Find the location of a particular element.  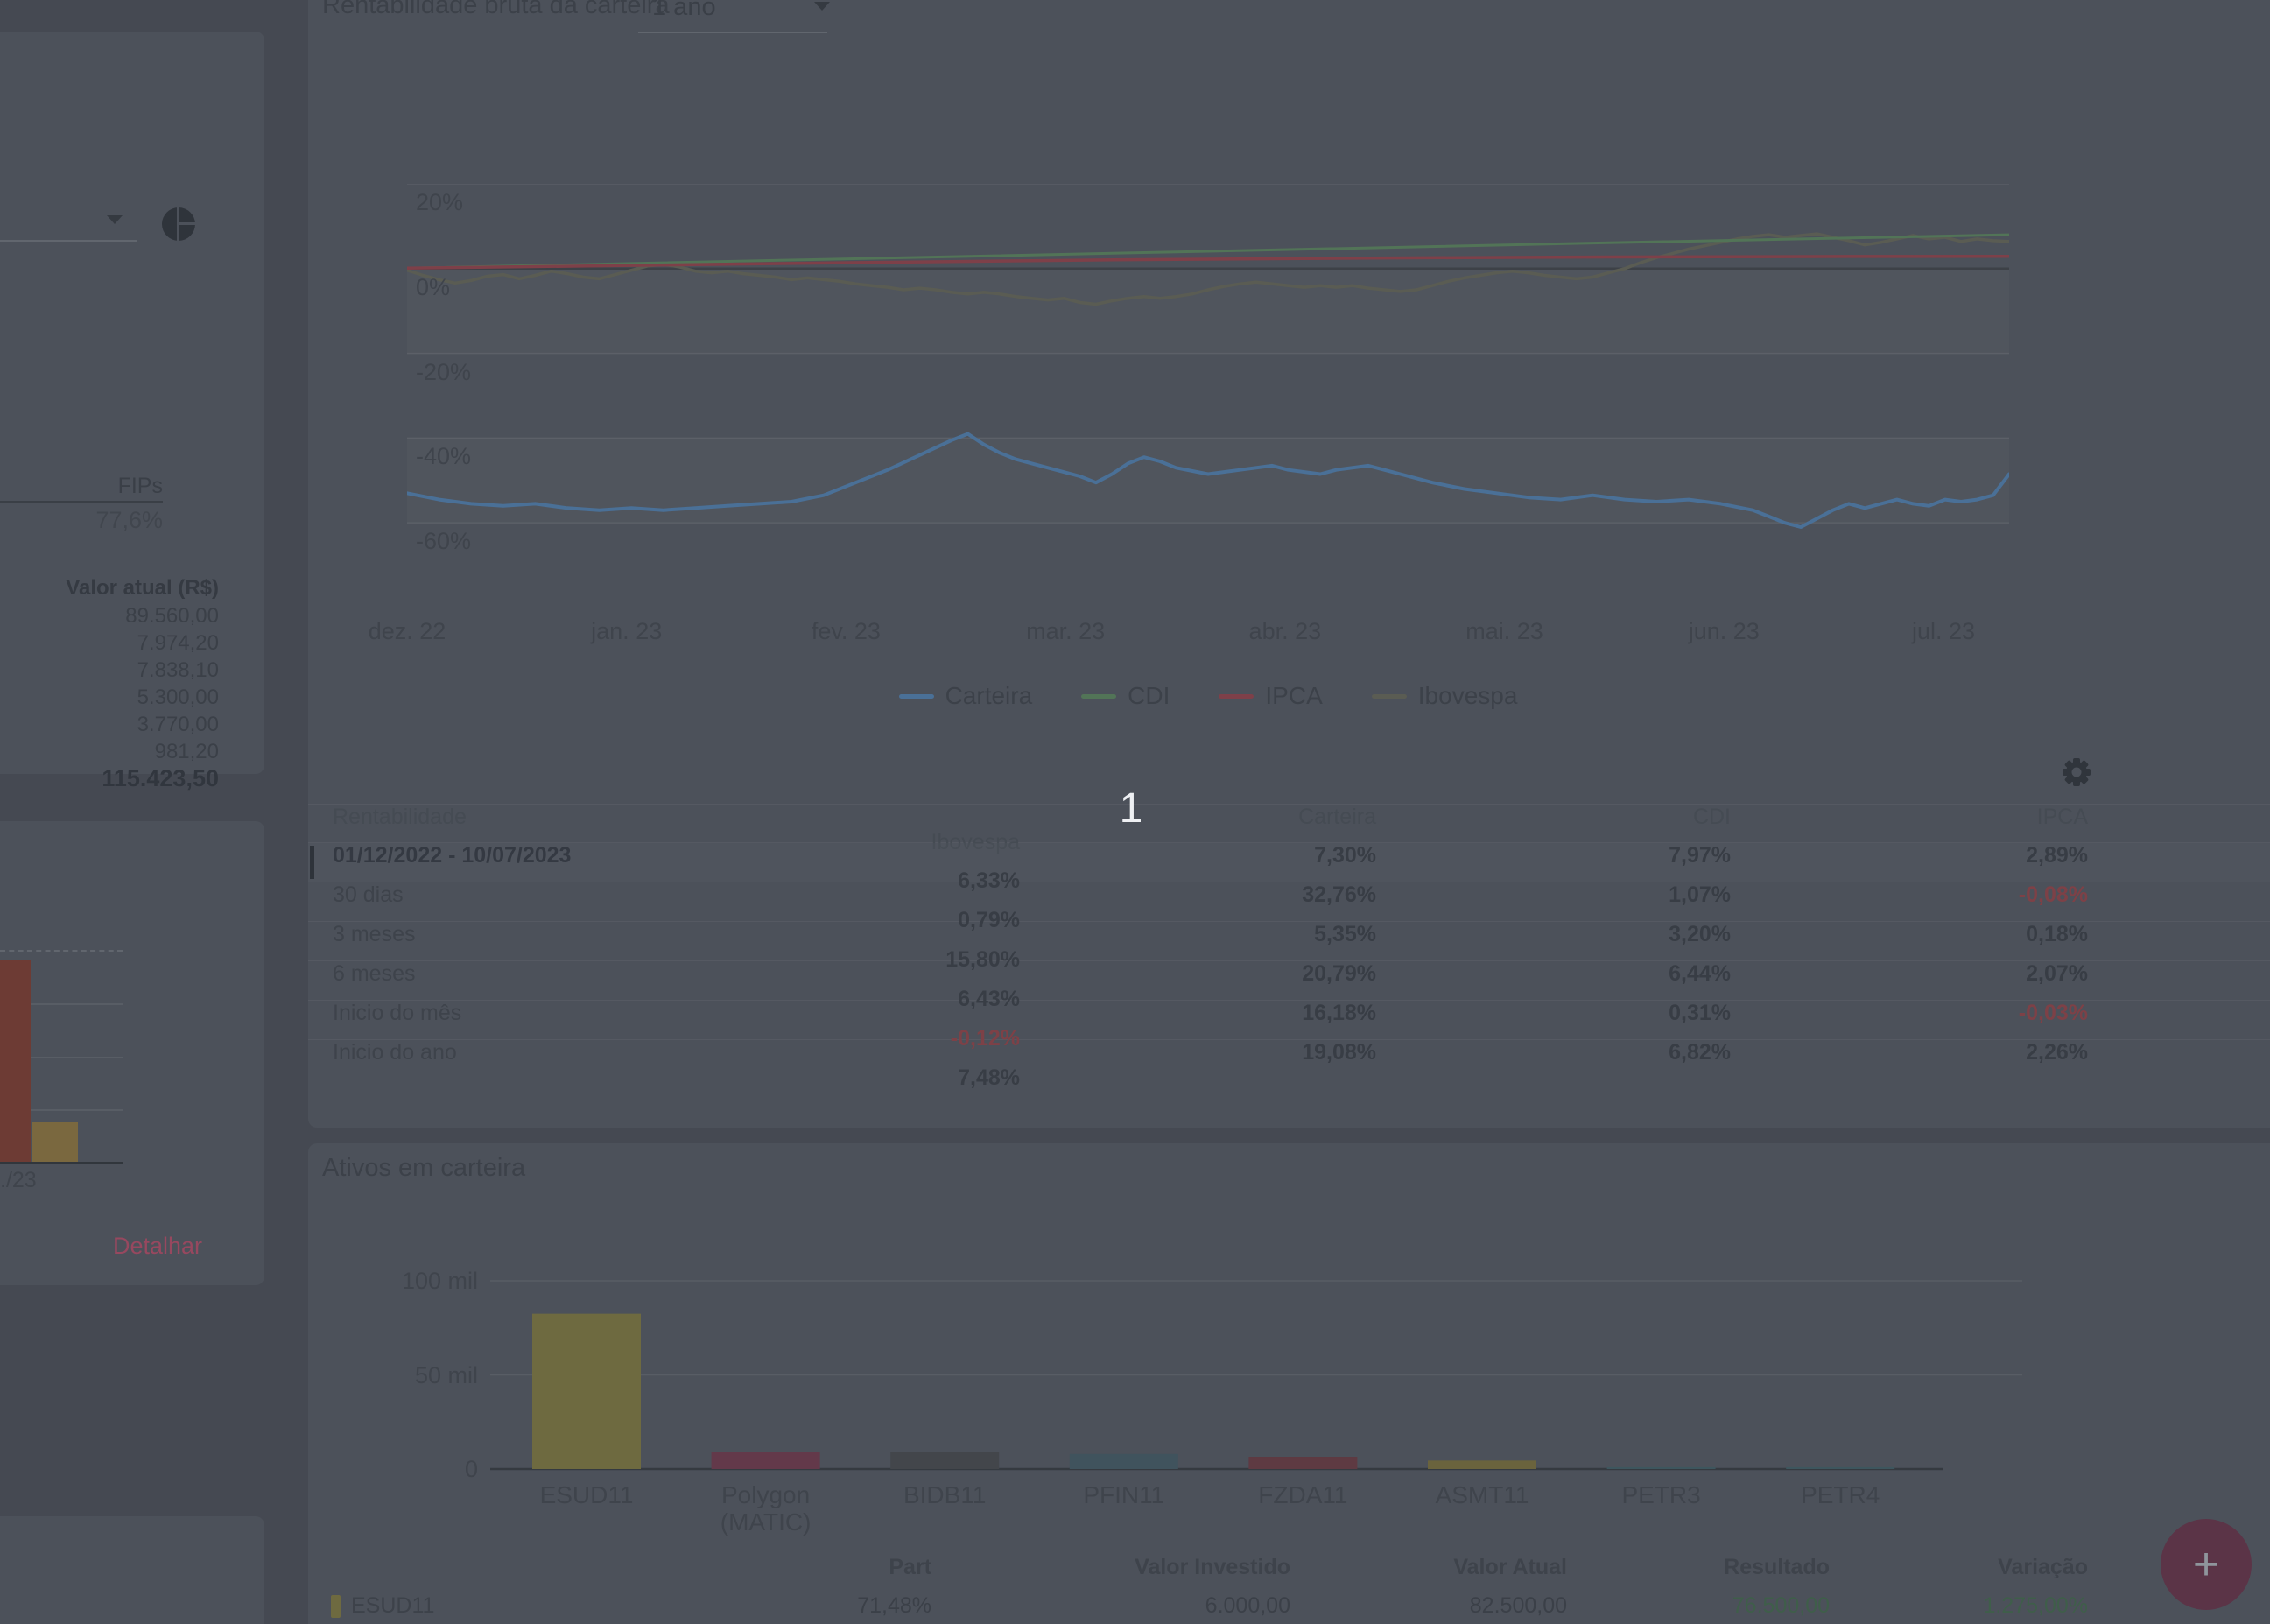

pie-chart-icon is located at coordinates (178, 224).